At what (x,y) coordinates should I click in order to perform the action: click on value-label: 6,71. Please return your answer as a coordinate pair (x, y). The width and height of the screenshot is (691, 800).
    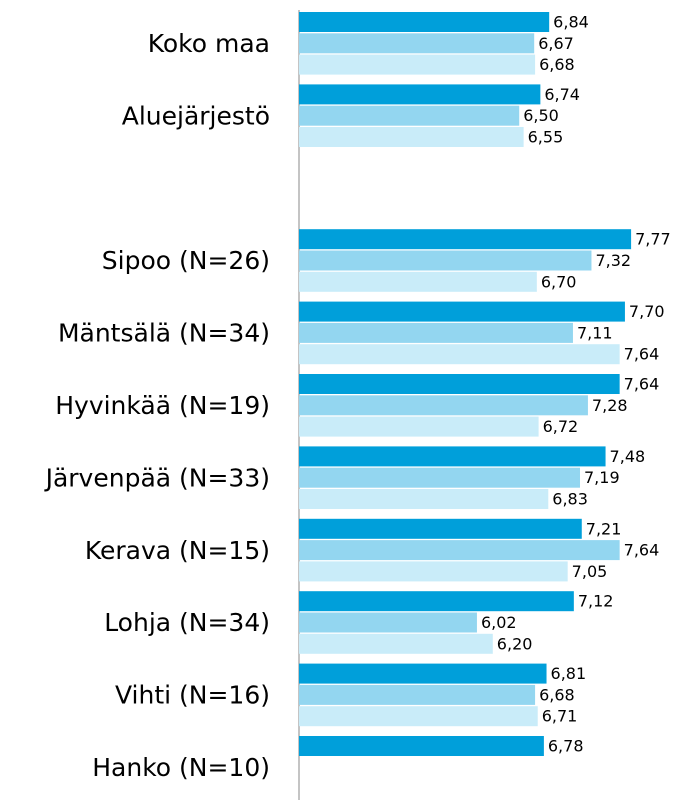
    Looking at the image, I should click on (560, 716).